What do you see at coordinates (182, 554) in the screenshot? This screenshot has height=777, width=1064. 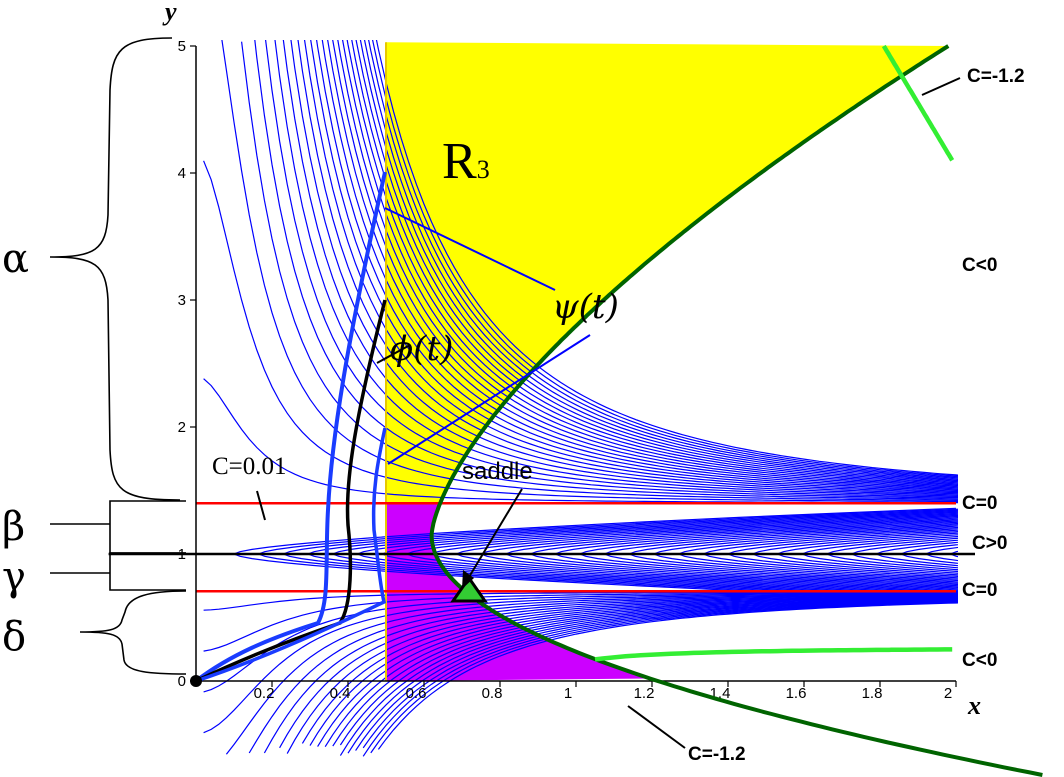 I see `y-tick-label: 1` at bounding box center [182, 554].